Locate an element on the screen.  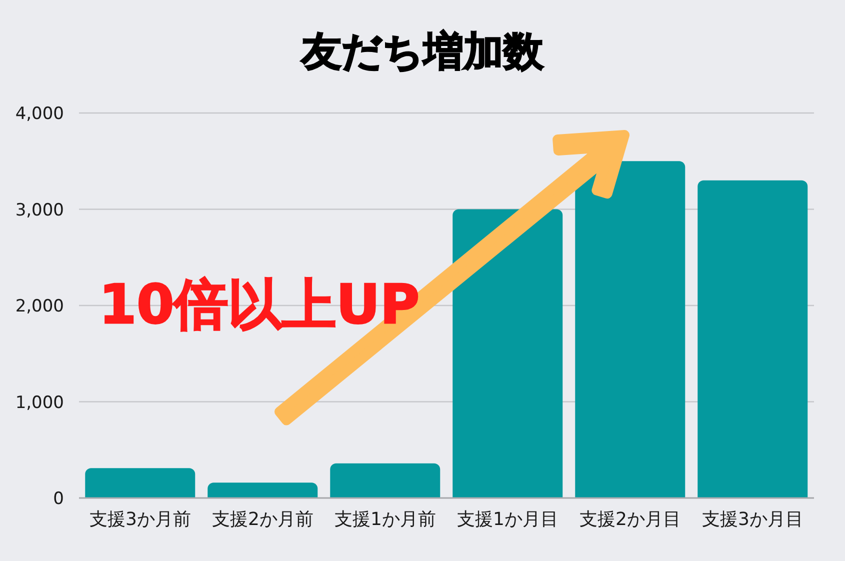
x-tick-label: 支援3か月前 is located at coordinates (140, 519).